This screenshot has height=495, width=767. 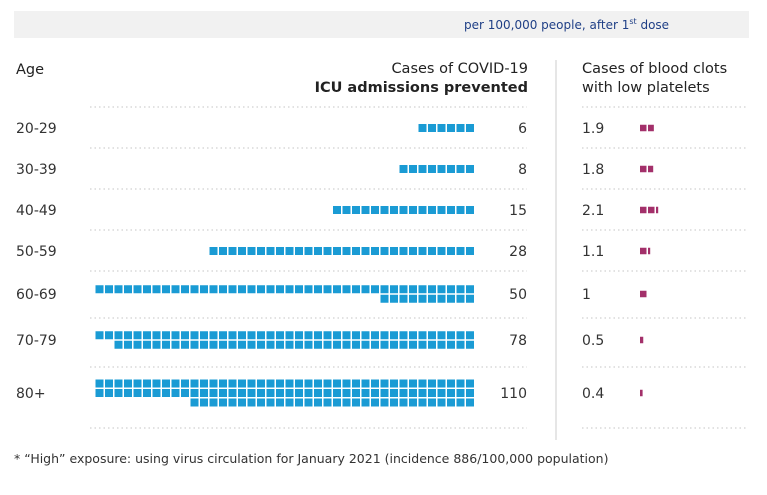 I want to click on units-note: per 100,000 people, after 1st dose, so click(x=567, y=24).